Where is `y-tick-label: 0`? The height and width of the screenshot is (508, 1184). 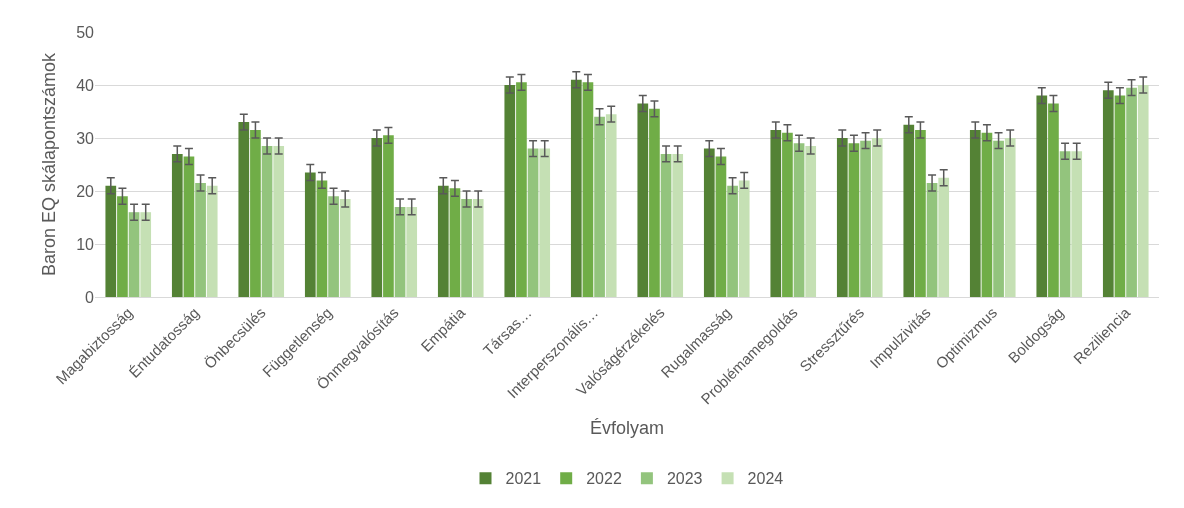
y-tick-label: 0 is located at coordinates (90, 297).